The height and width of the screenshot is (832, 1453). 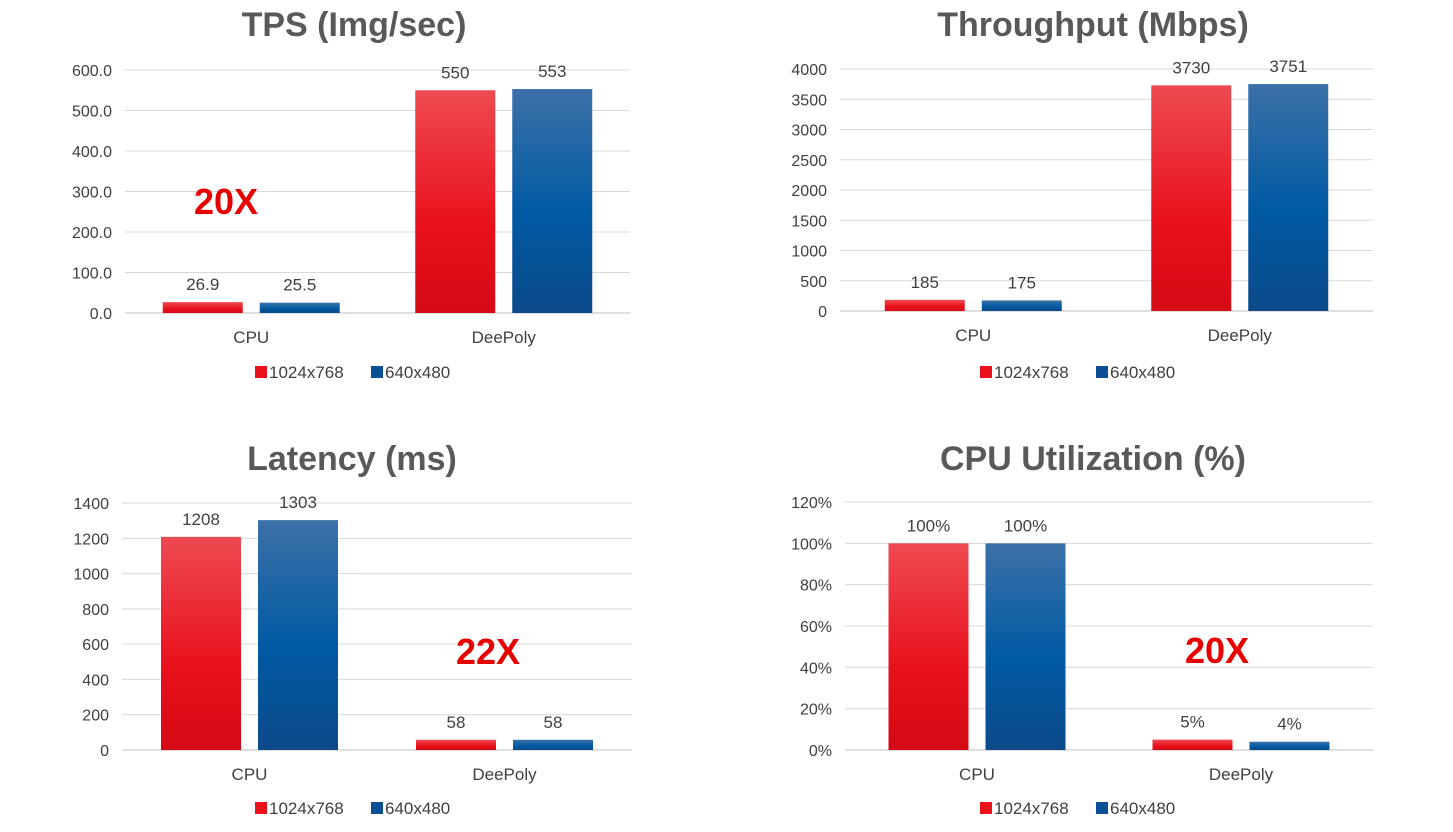 I want to click on y-tick-label: 1200, so click(x=91, y=539).